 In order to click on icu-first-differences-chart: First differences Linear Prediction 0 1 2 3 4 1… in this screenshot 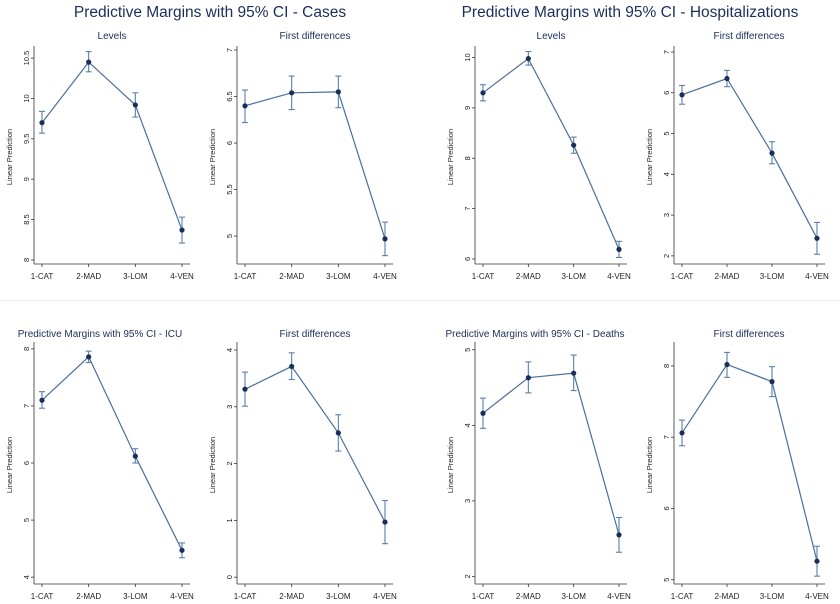, I will do `click(310, 465)`.